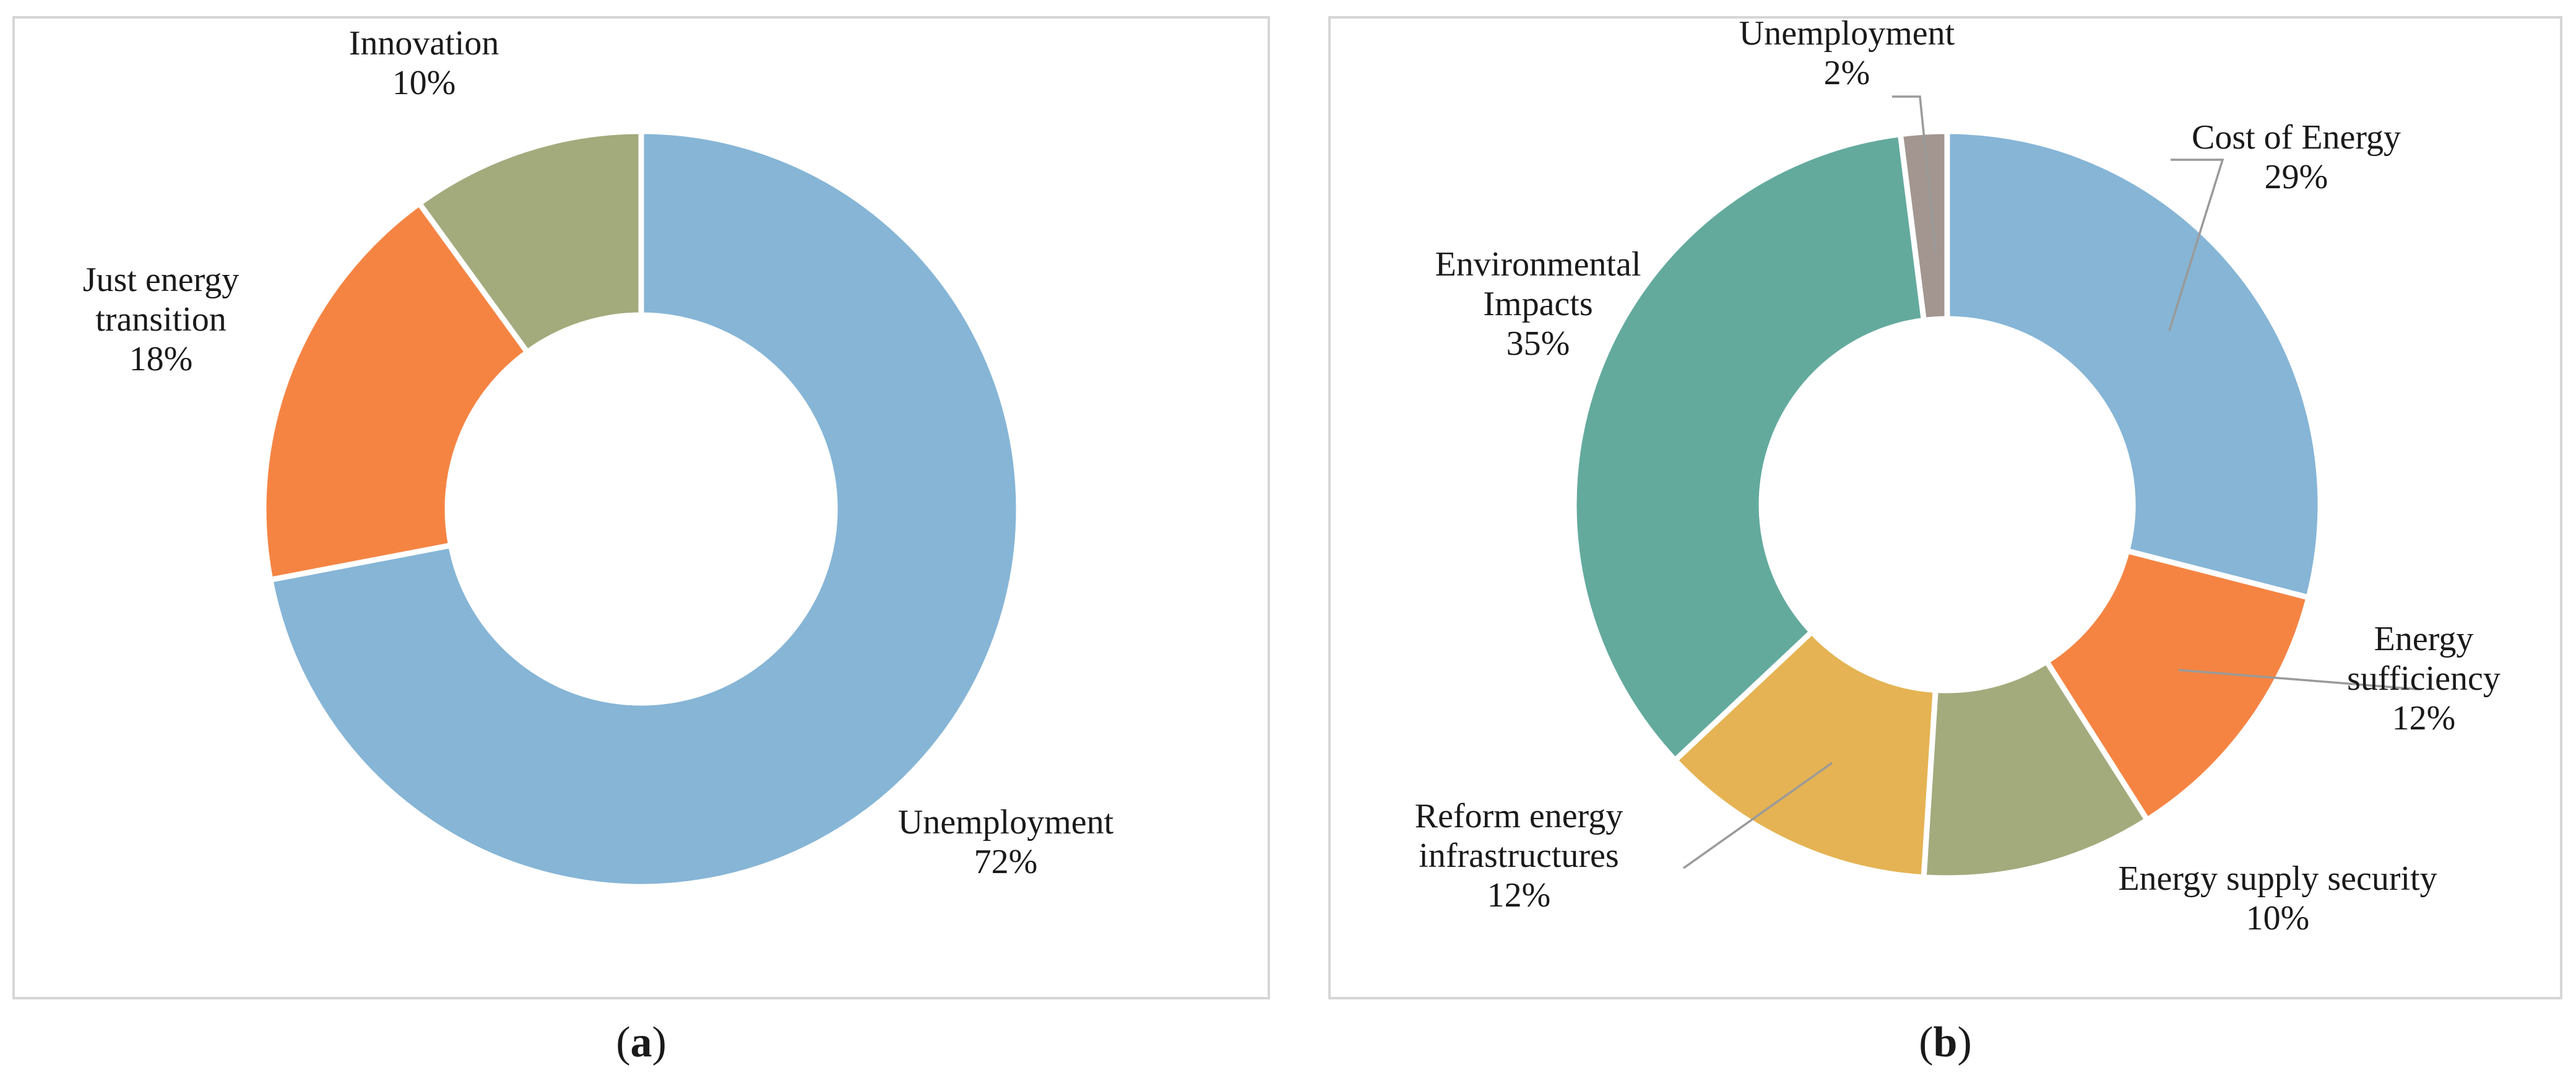 This screenshot has width=2576, height=1083. What do you see at coordinates (2133, 364) in the screenshot?
I see `slice-cost-of-energy` at bounding box center [2133, 364].